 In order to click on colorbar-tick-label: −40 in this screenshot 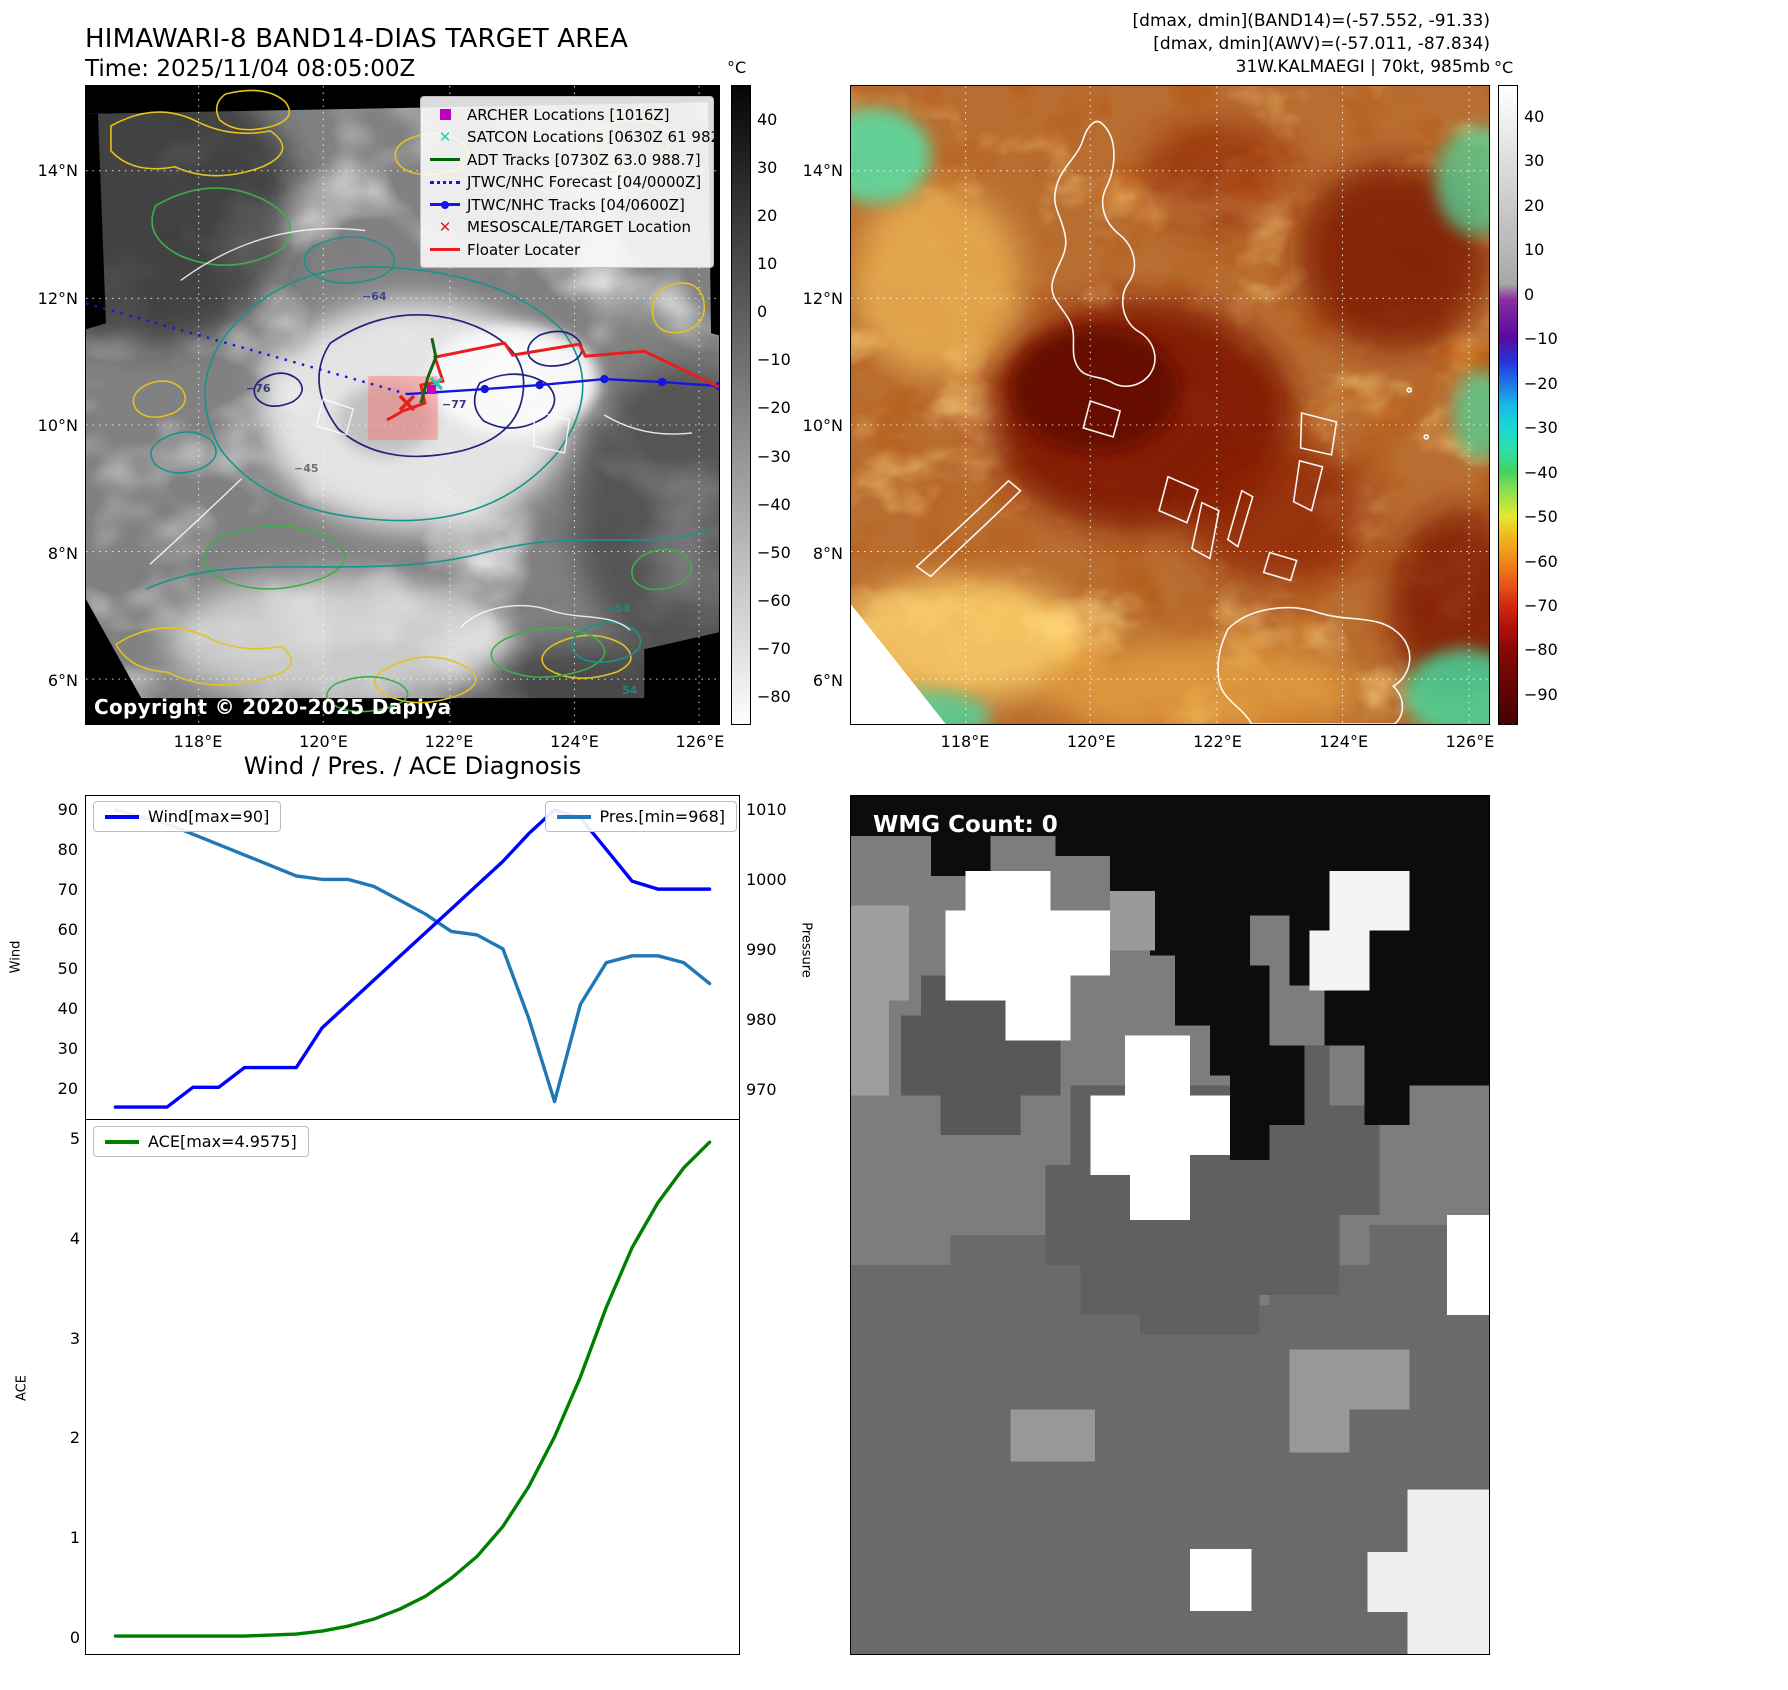, I will do `click(774, 504)`.